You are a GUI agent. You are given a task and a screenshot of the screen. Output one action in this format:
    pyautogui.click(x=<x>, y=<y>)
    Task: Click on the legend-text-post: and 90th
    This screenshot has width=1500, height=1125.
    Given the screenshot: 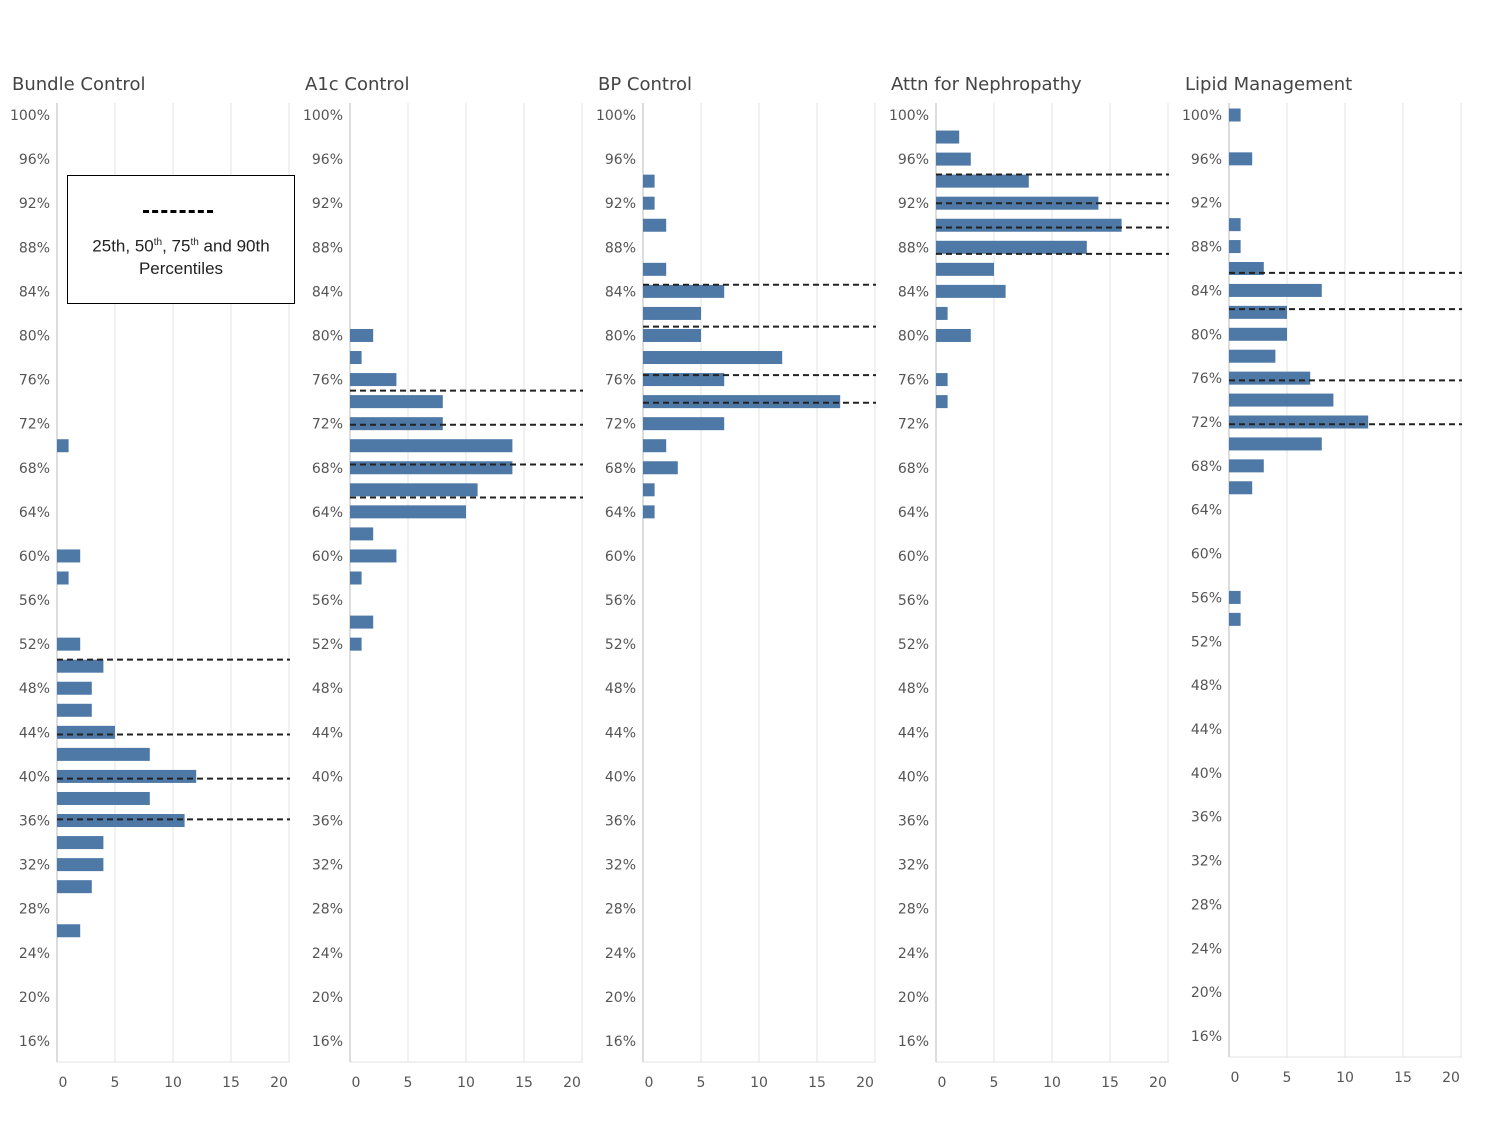 What is the action you would take?
    pyautogui.click(x=234, y=246)
    